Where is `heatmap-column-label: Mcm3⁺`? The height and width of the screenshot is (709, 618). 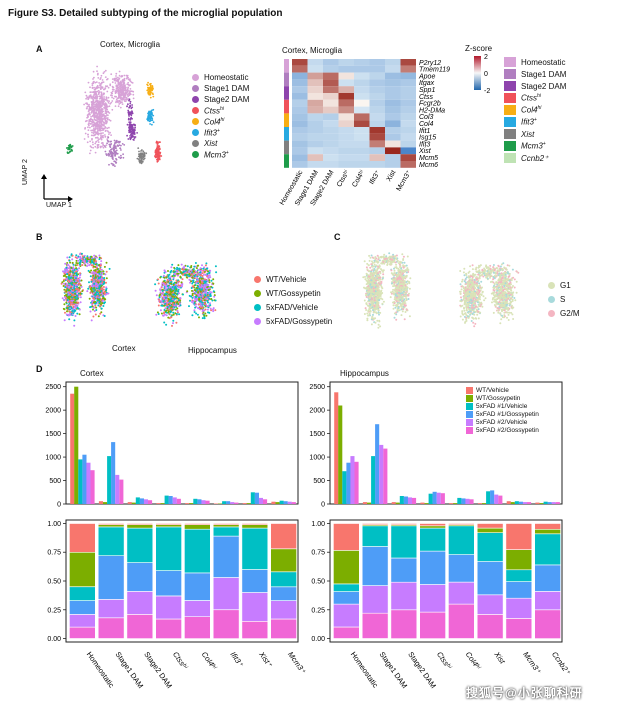
heatmap-column-label: Mcm3⁺ is located at coordinates (405, 180).